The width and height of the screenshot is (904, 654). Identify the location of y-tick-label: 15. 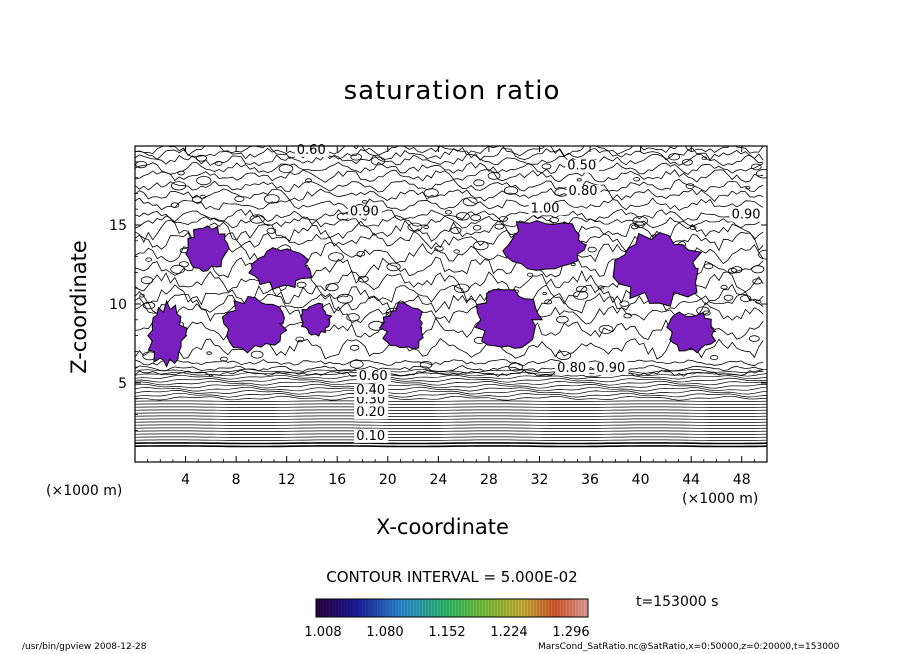
(118, 226).